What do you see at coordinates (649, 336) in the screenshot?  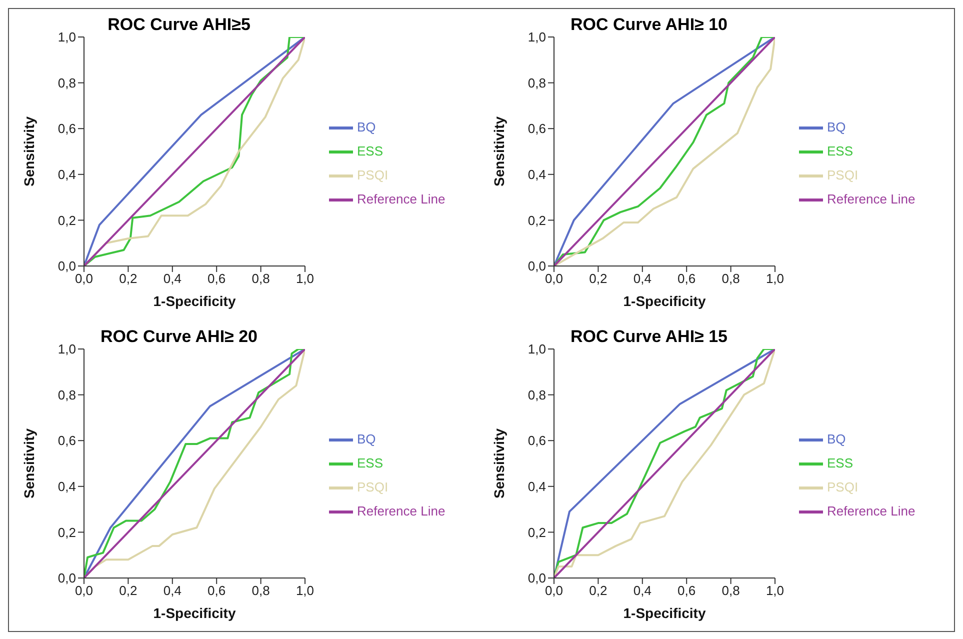 I see `chart-title: ROC Curve AHI≥ 15` at bounding box center [649, 336].